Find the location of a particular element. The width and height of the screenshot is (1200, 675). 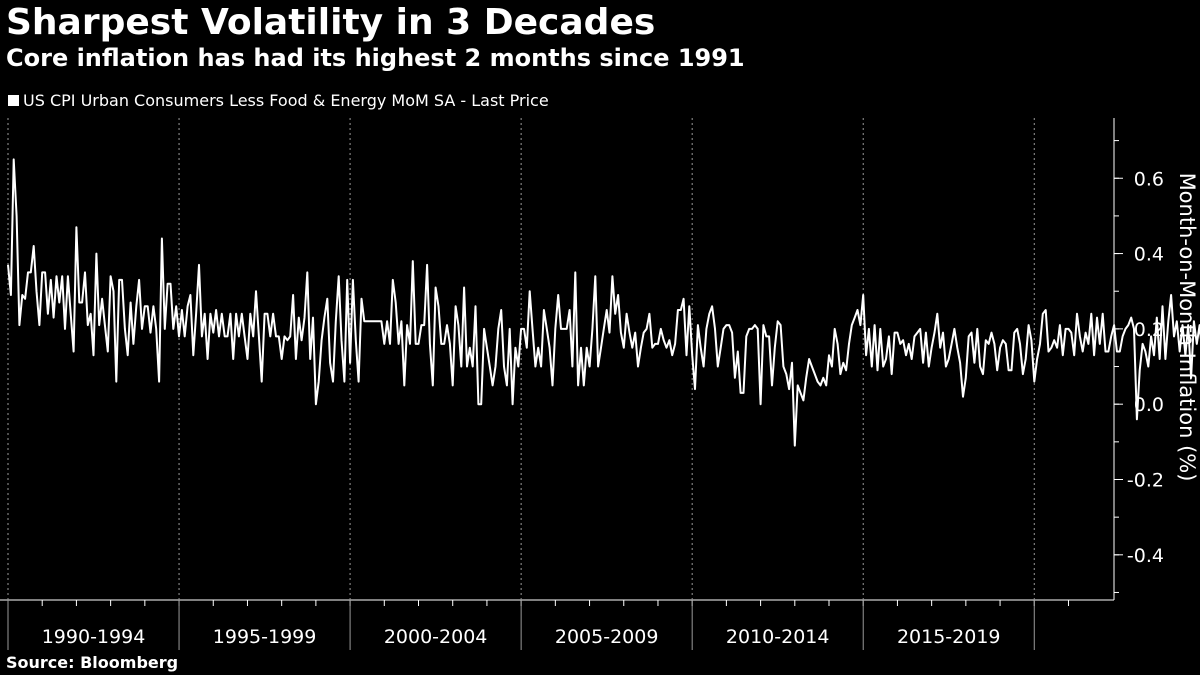

legend-swatch is located at coordinates (13, 100).